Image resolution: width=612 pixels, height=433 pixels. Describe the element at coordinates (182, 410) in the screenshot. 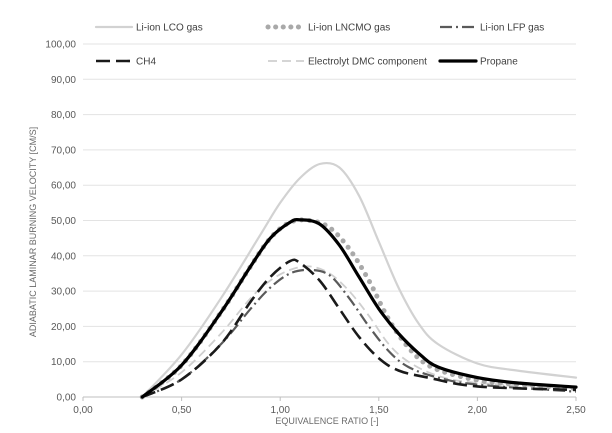

I see `x-tick-label: 0,50` at that location.